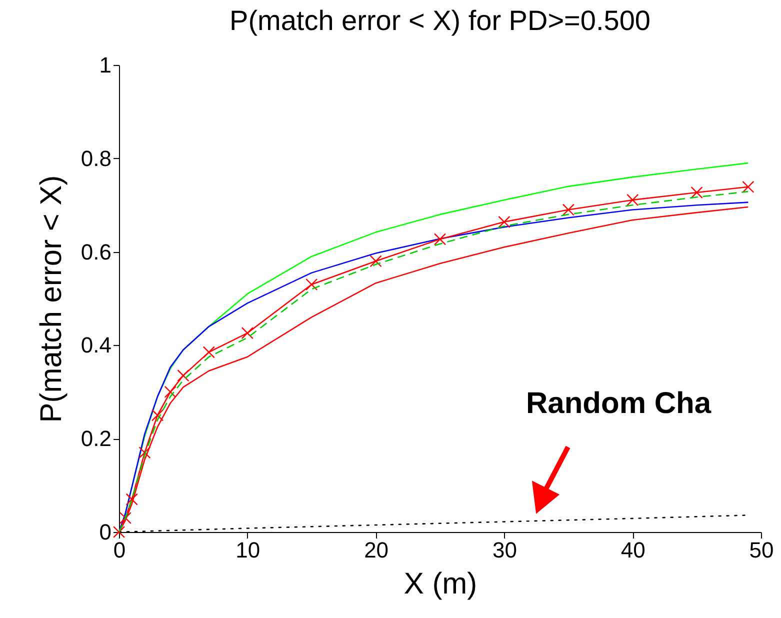  Describe the element at coordinates (248, 550) in the screenshot. I see `x-tick-label: 10` at that location.